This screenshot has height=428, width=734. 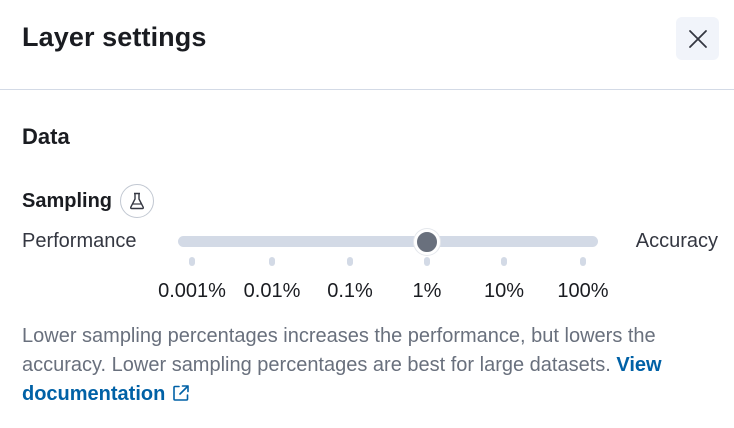 I want to click on technical-preview-badge, so click(x=137, y=201).